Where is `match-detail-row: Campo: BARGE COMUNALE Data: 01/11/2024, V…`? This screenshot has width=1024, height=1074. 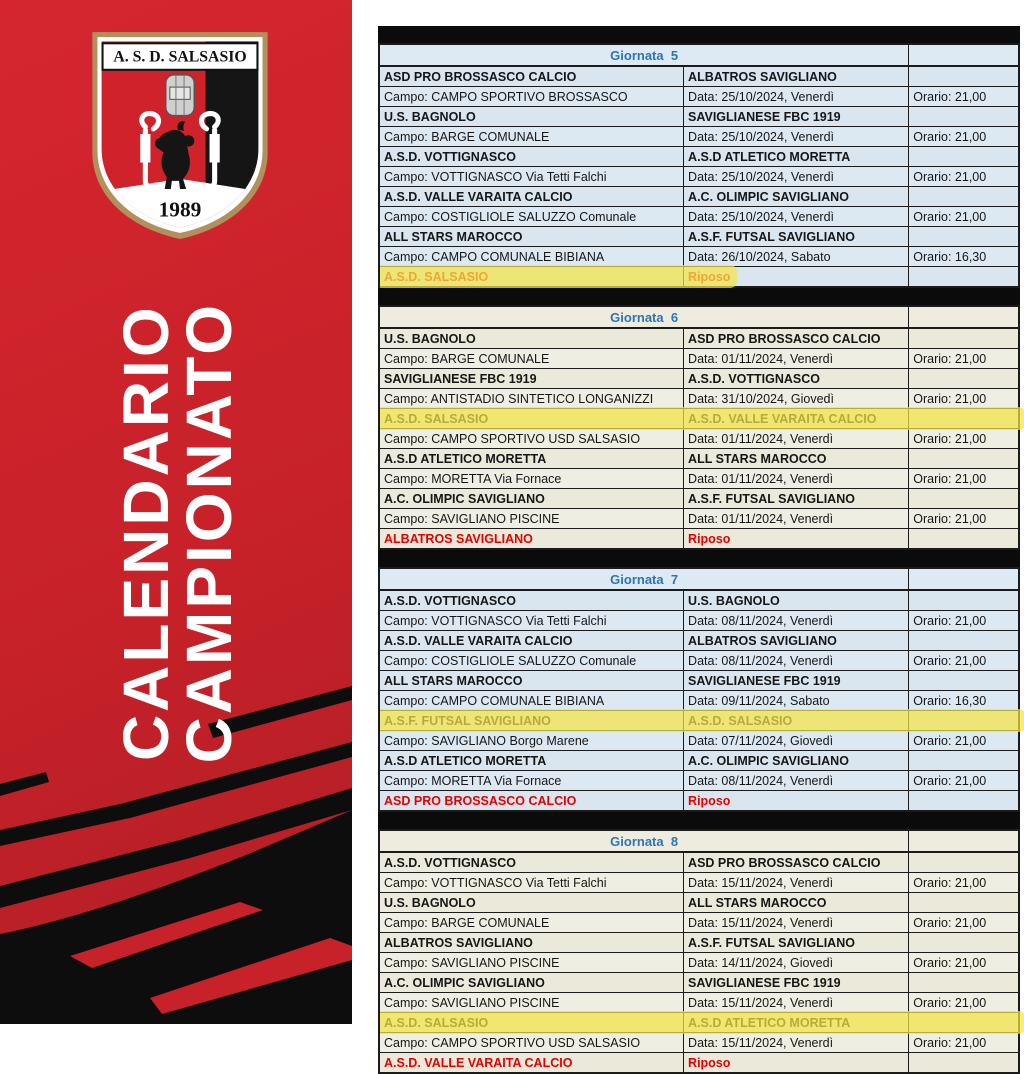 match-detail-row: Campo: BARGE COMUNALE Data: 01/11/2024, V… is located at coordinates (699, 359).